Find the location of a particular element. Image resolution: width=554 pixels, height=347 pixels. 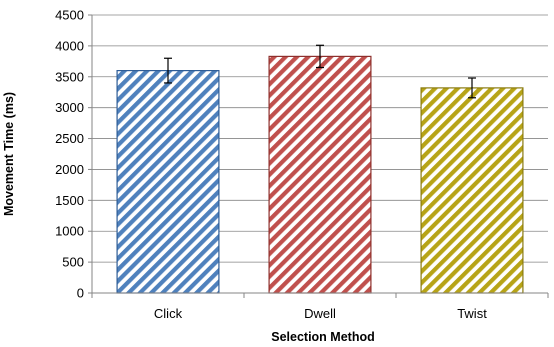

y-tick-label: 3500 is located at coordinates (69, 76).